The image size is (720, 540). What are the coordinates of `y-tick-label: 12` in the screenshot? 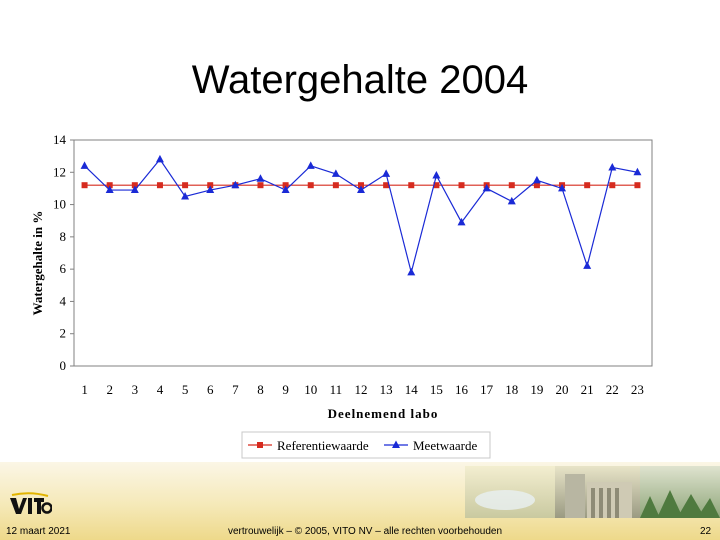 It's located at (59, 171).